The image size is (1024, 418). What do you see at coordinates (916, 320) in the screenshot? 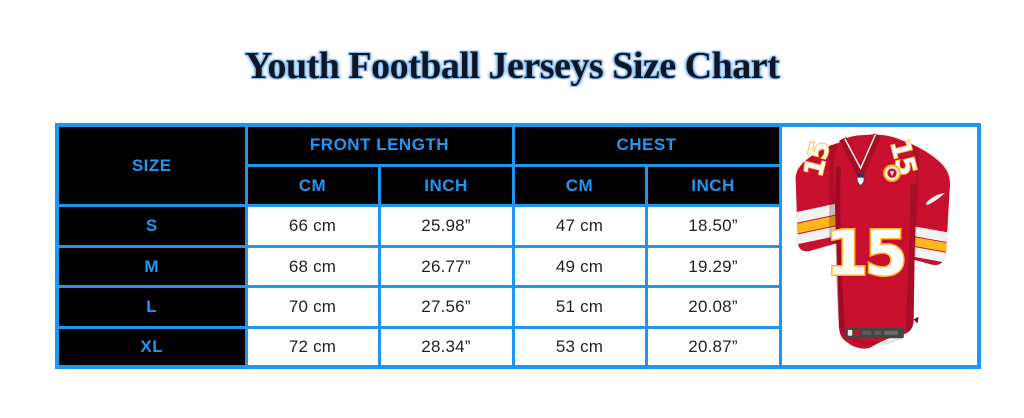
I see `side-vent-notch` at bounding box center [916, 320].